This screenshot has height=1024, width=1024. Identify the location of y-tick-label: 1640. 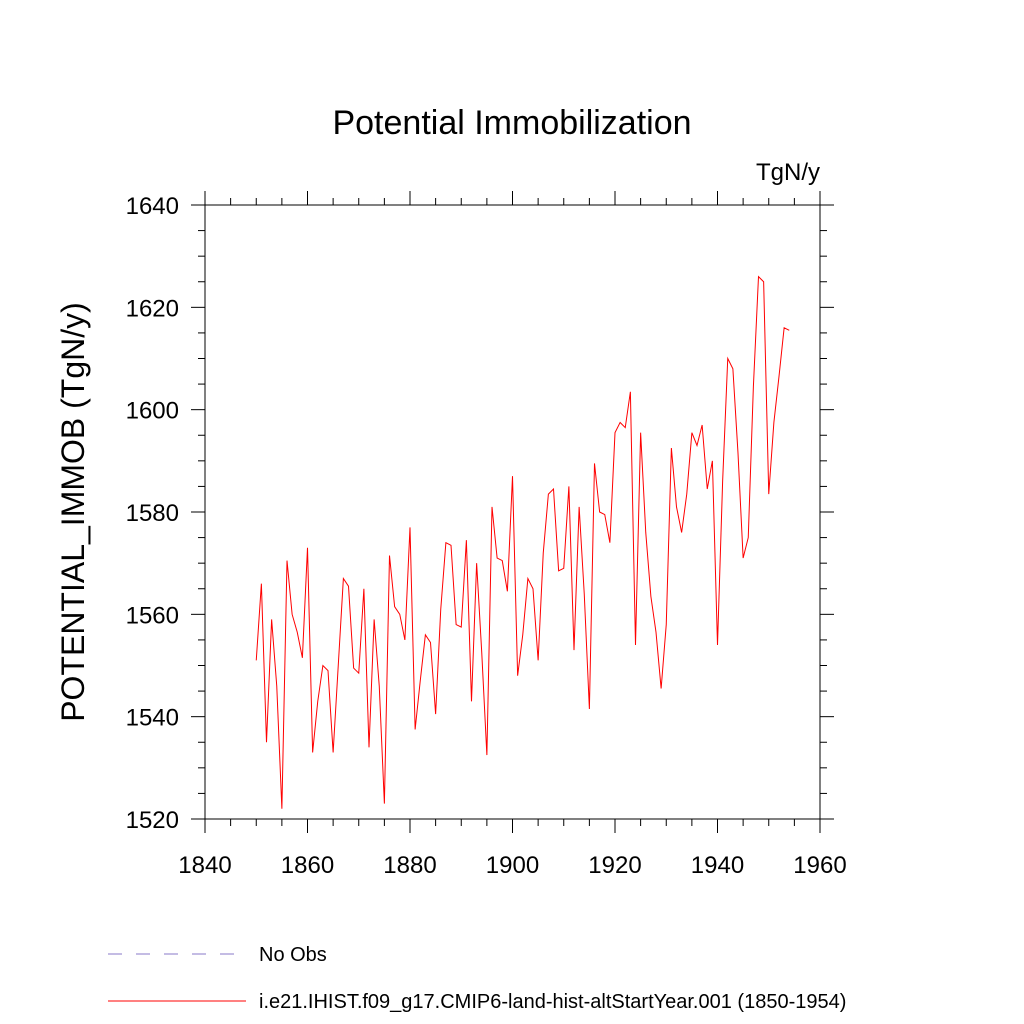
(152, 206).